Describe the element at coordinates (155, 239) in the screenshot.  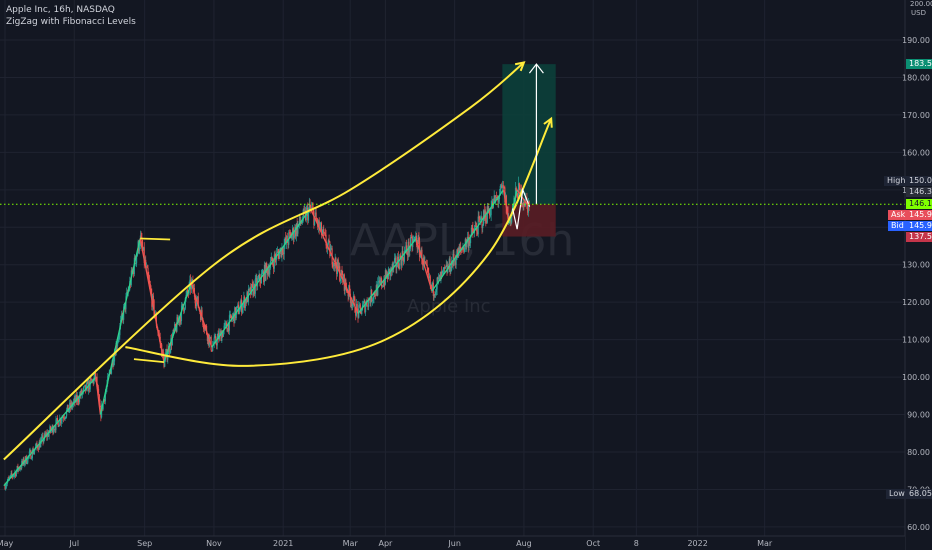
I see `channel-upper-bound-start` at that location.